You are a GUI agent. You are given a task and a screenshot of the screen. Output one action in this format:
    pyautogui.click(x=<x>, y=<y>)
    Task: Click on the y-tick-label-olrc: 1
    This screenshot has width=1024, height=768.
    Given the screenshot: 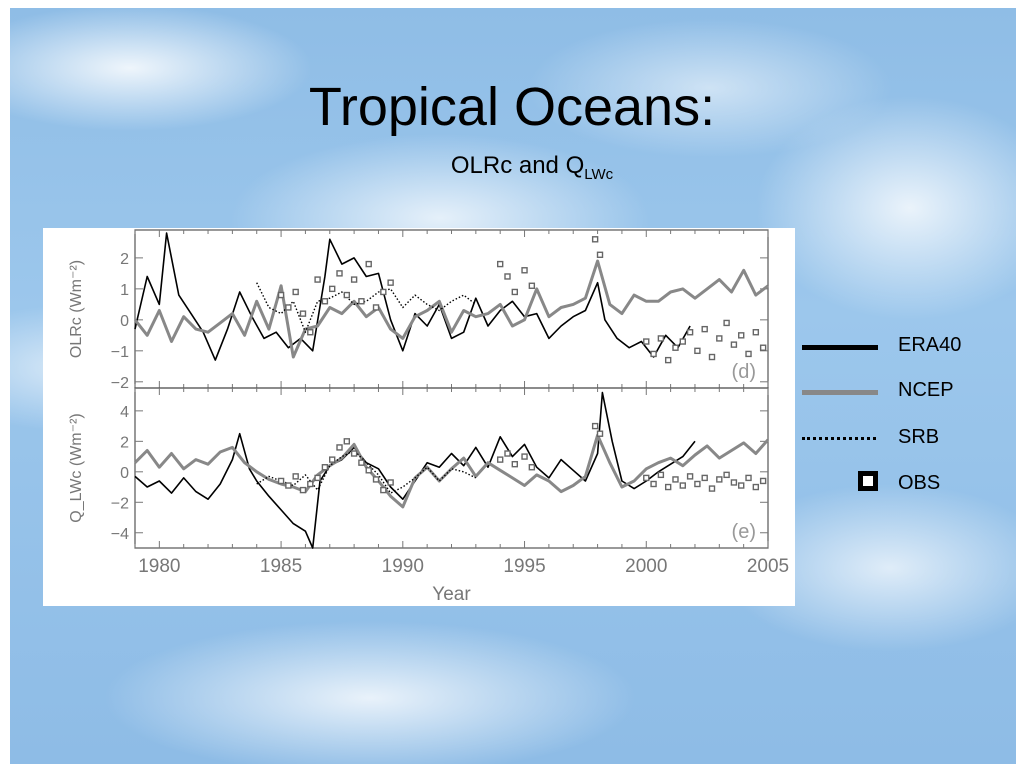 What is the action you would take?
    pyautogui.click(x=124, y=290)
    